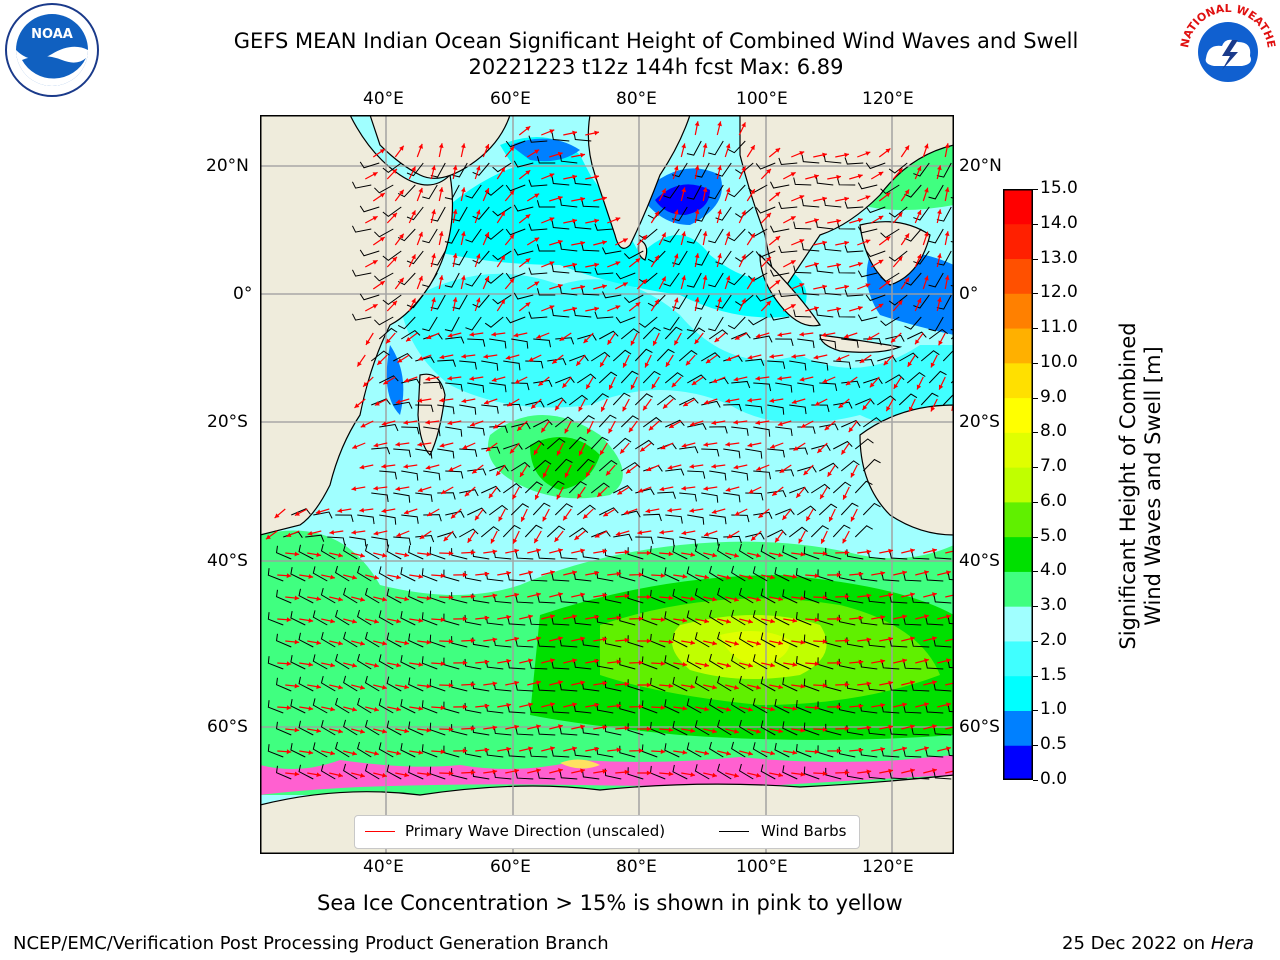  What do you see at coordinates (762, 867) in the screenshot?
I see `lon-tick-bottom-100: 100°E` at bounding box center [762, 867].